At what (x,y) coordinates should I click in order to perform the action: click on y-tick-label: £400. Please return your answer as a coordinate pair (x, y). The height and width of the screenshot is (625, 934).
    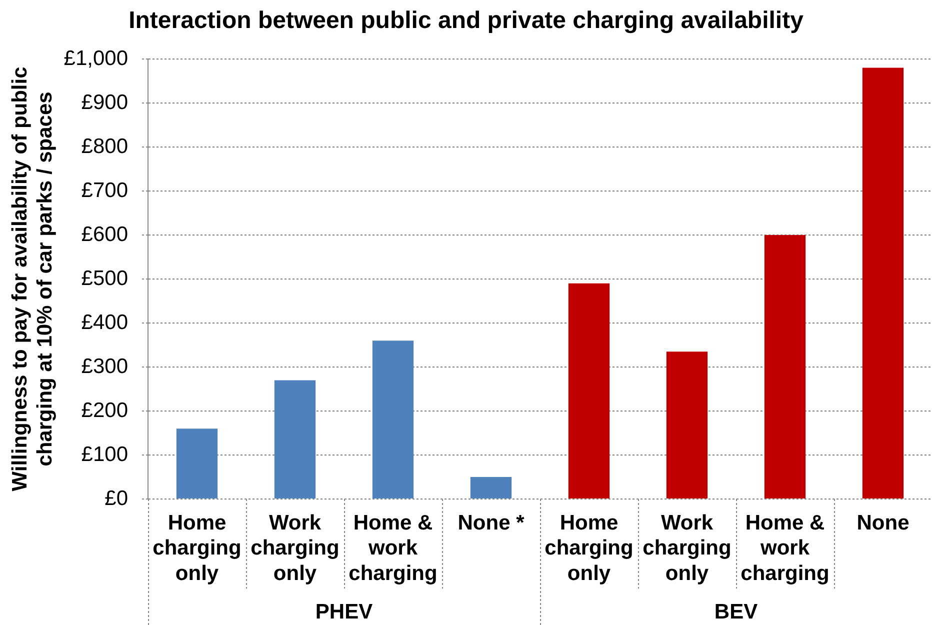
    Looking at the image, I should click on (104, 322).